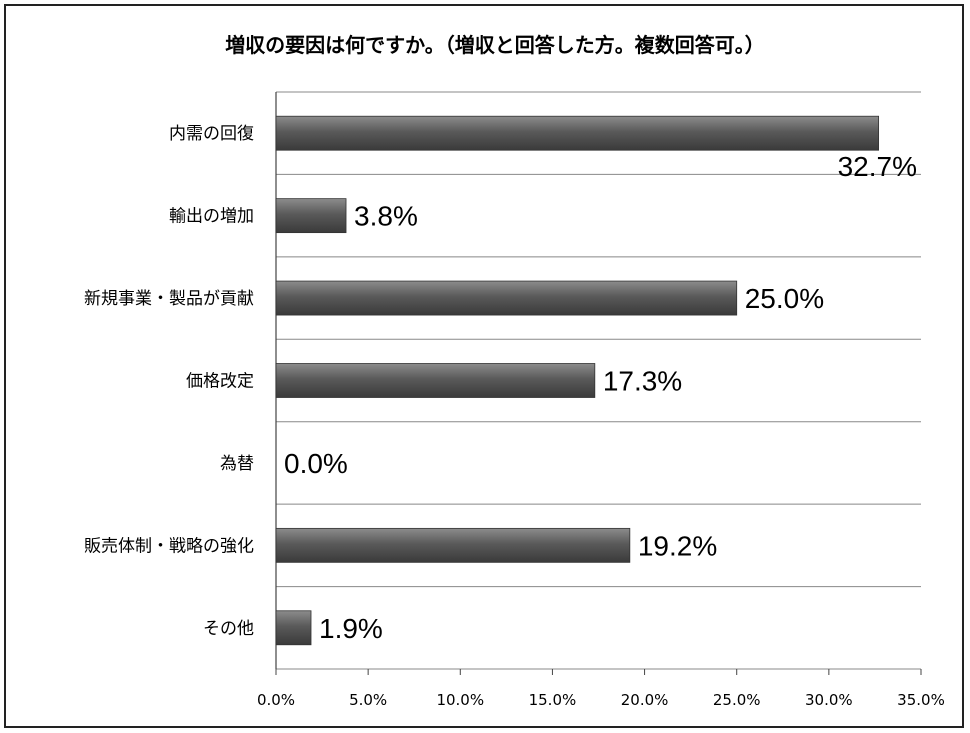 Image resolution: width=970 pixels, height=733 pixels. What do you see at coordinates (495, 45) in the screenshot?
I see `chart-title: 増収の要因は何ですか。（増収と回答した方。複数回答可。）` at bounding box center [495, 45].